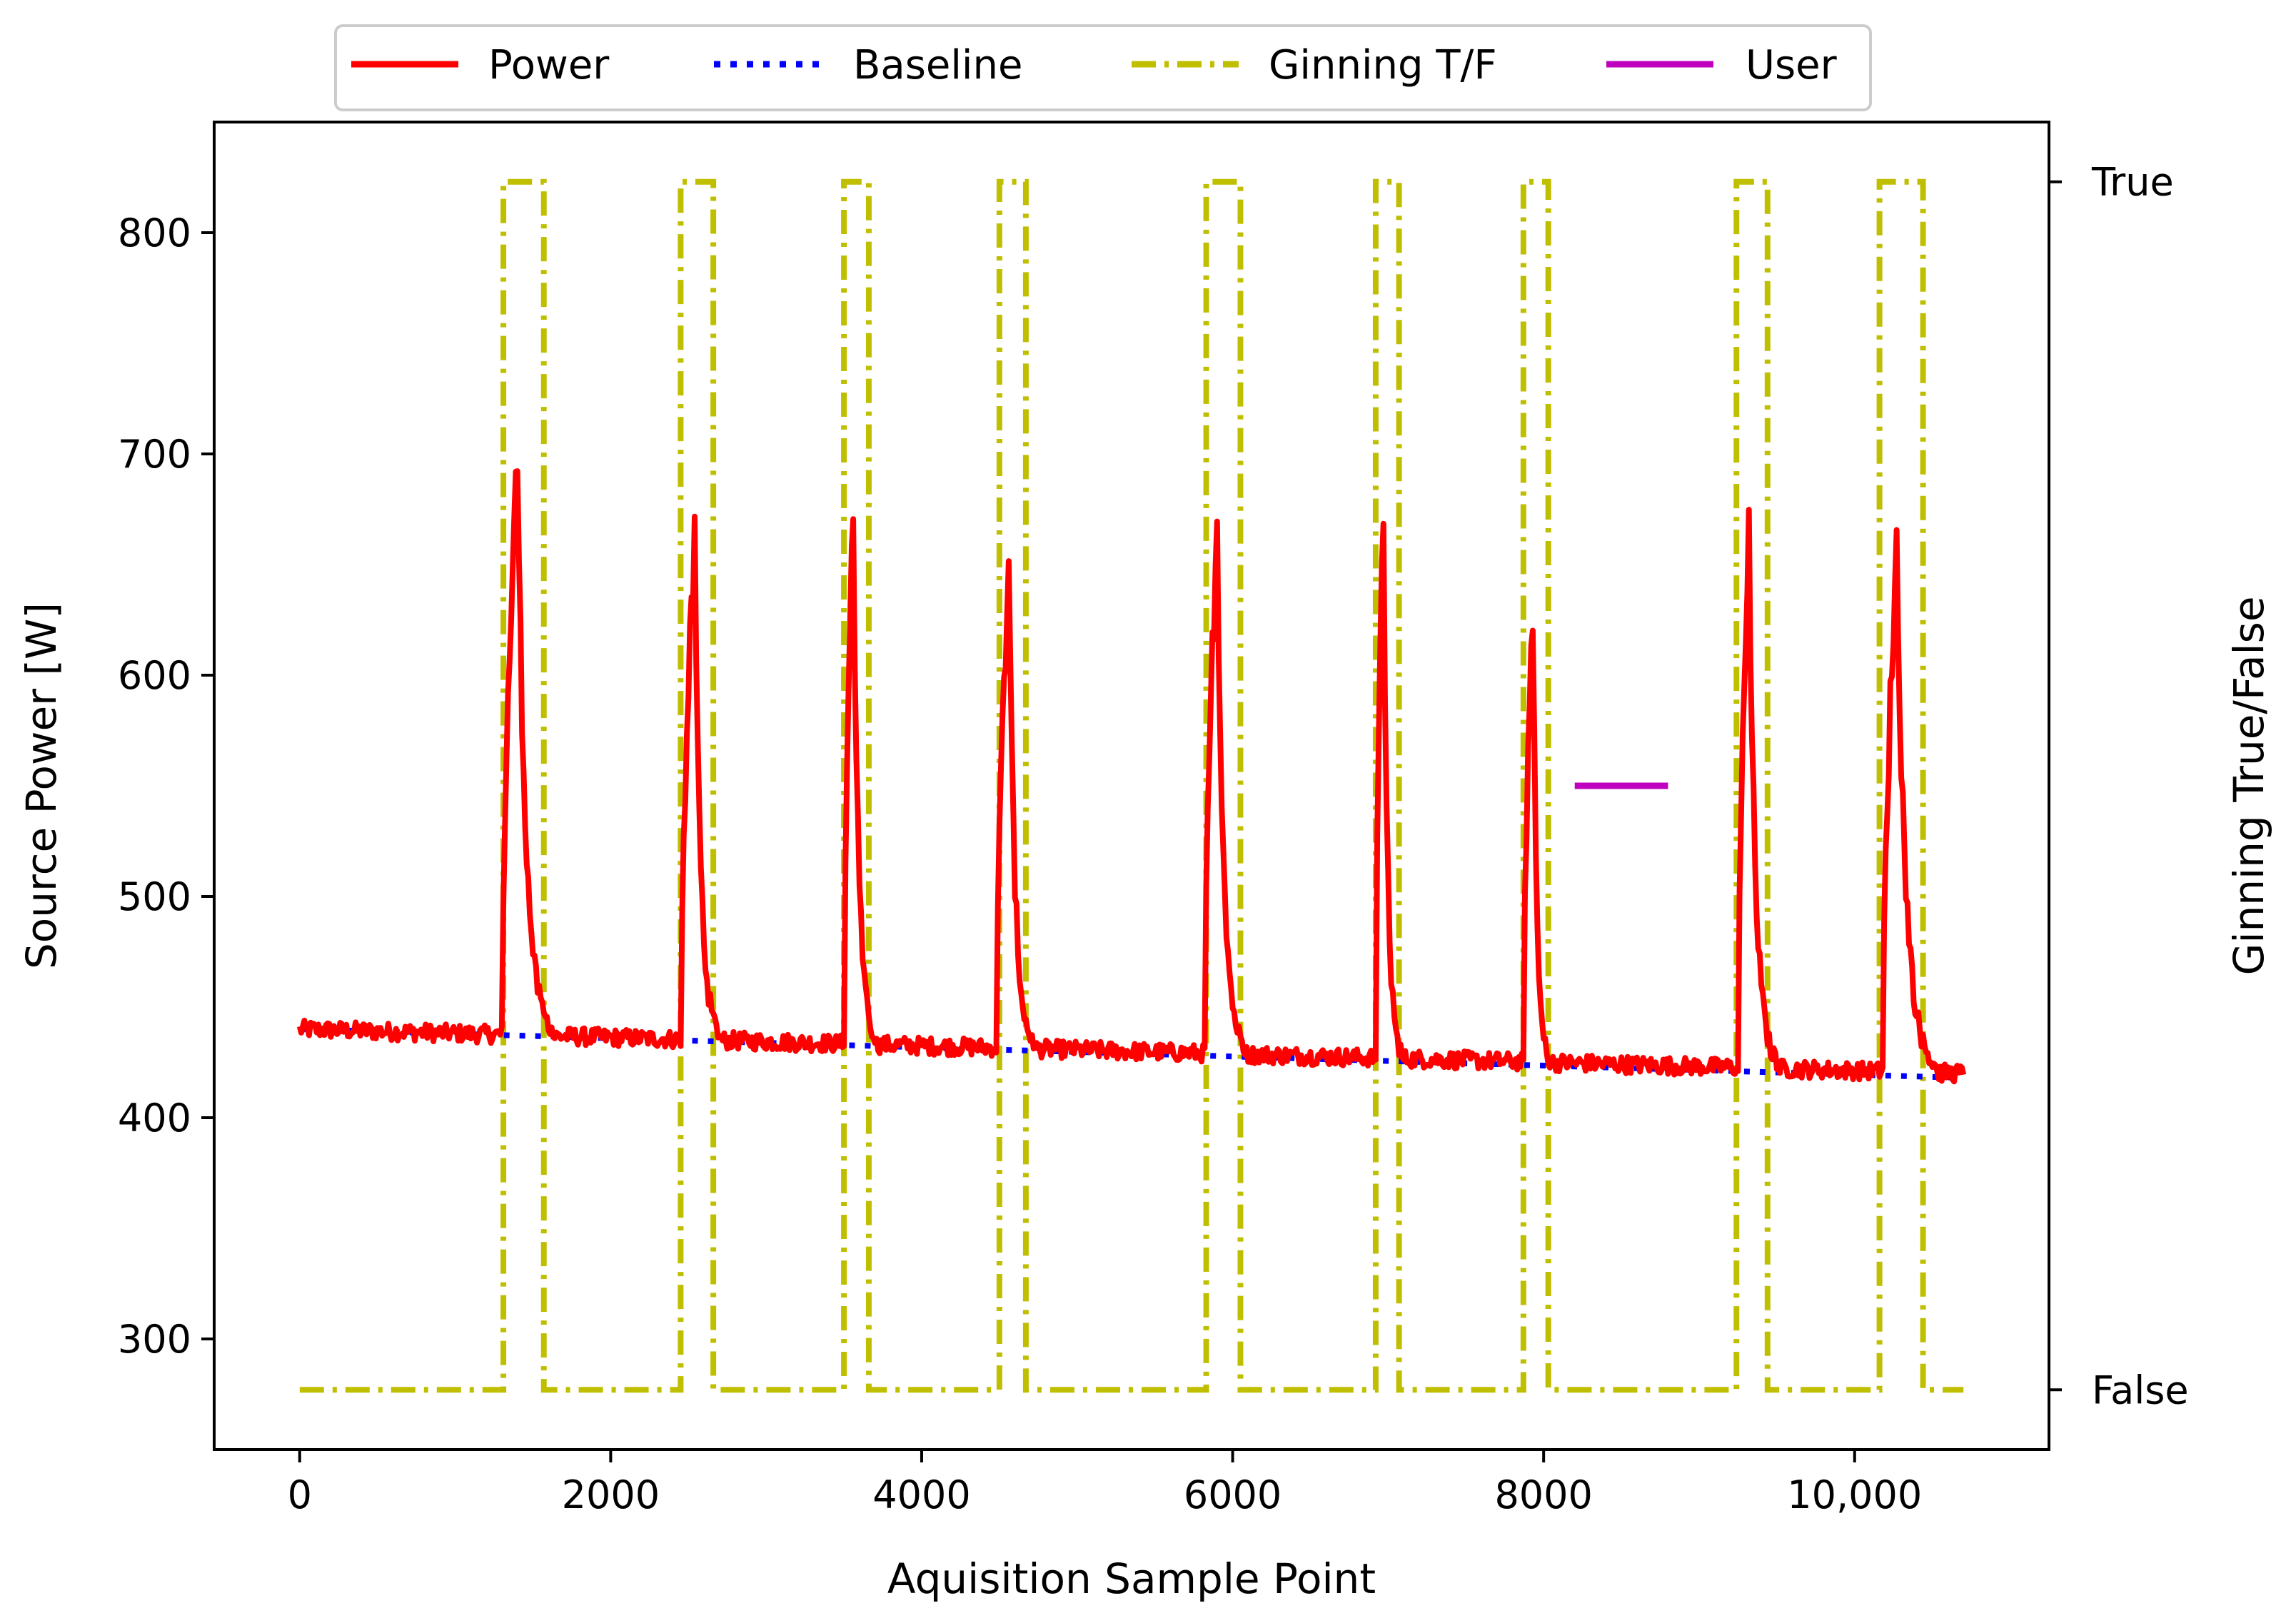  What do you see at coordinates (938, 65) in the screenshot?
I see `legend-label-baseline: Baseline` at bounding box center [938, 65].